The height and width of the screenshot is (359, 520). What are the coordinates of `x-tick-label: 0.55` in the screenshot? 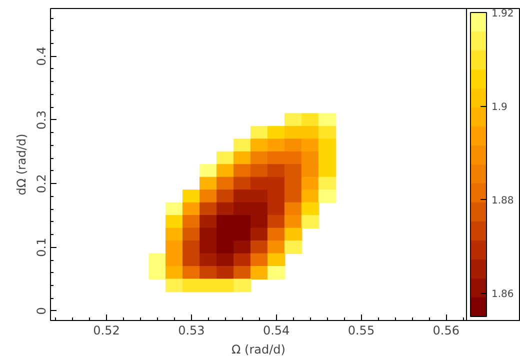 It's located at (361, 331).